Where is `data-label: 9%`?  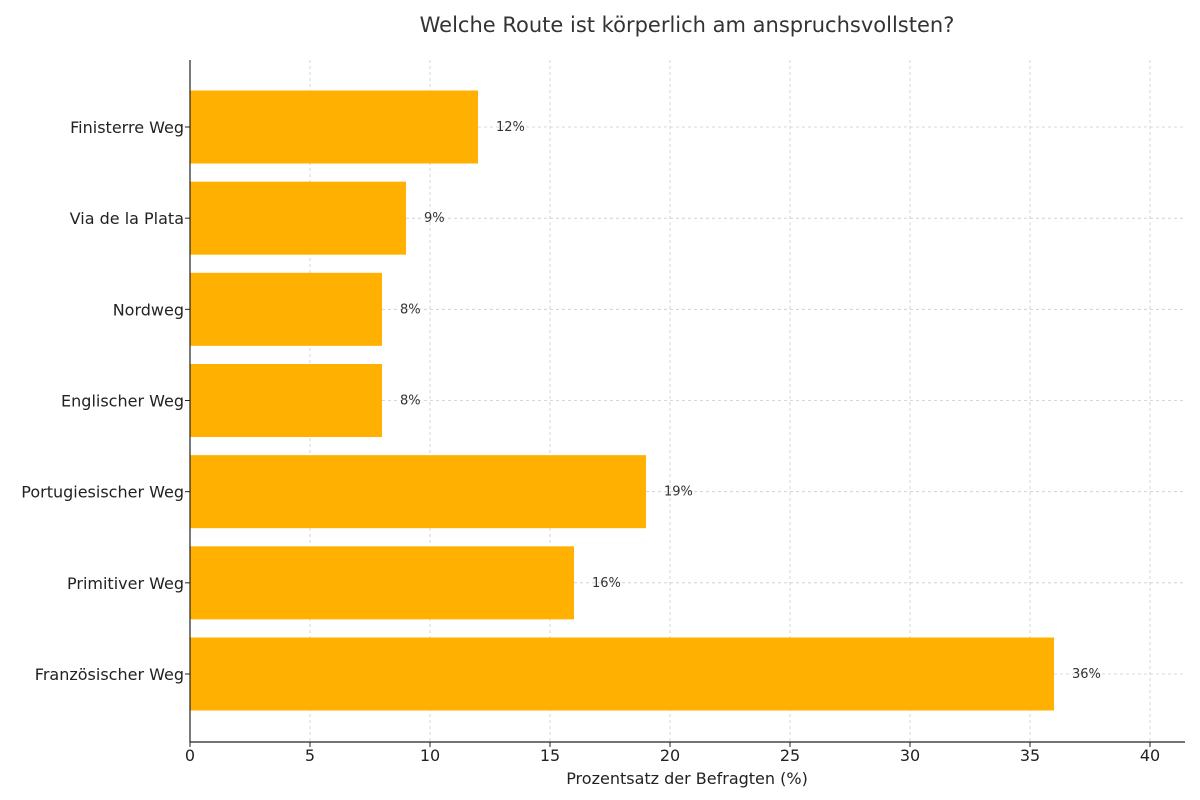
data-label: 9% is located at coordinates (434, 218).